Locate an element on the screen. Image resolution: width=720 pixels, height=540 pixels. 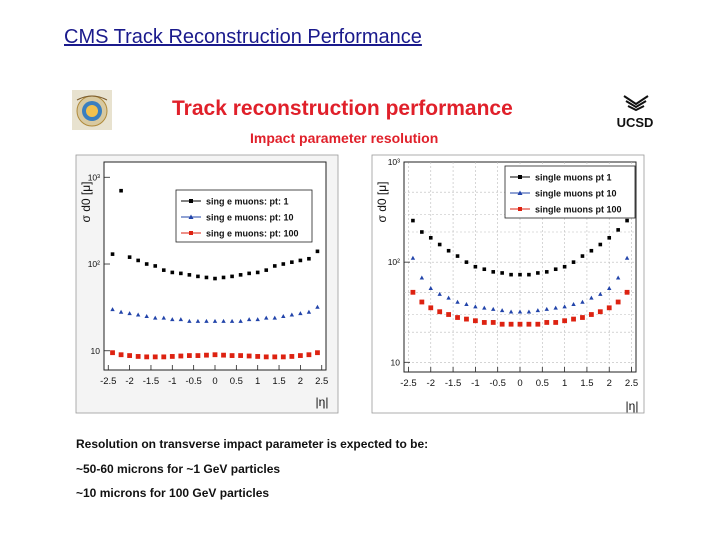
y-axis-label: σ d0 [μ] is located at coordinates (86, 201).